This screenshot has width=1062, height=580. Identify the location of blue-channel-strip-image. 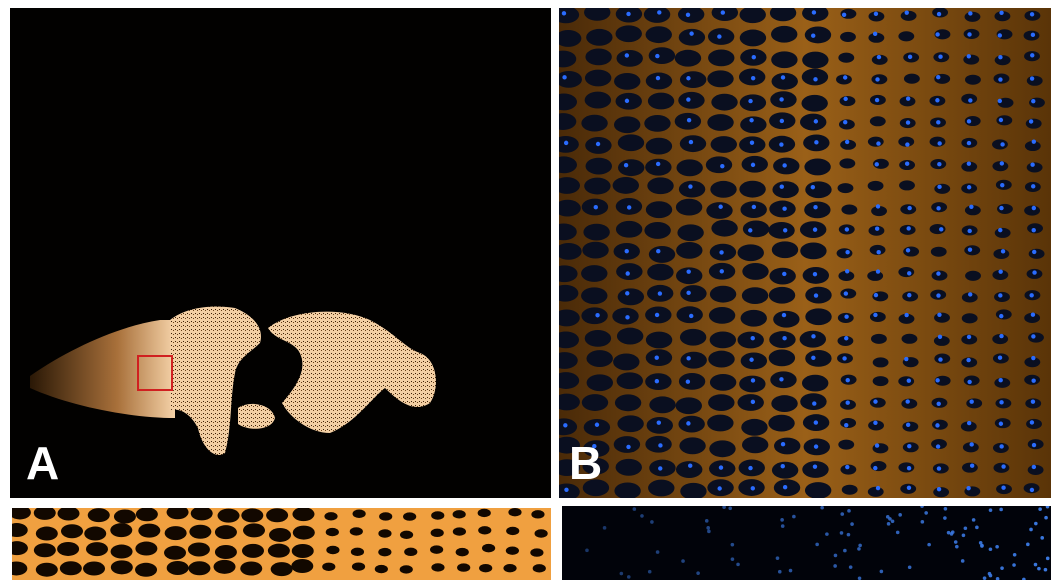
(806, 543).